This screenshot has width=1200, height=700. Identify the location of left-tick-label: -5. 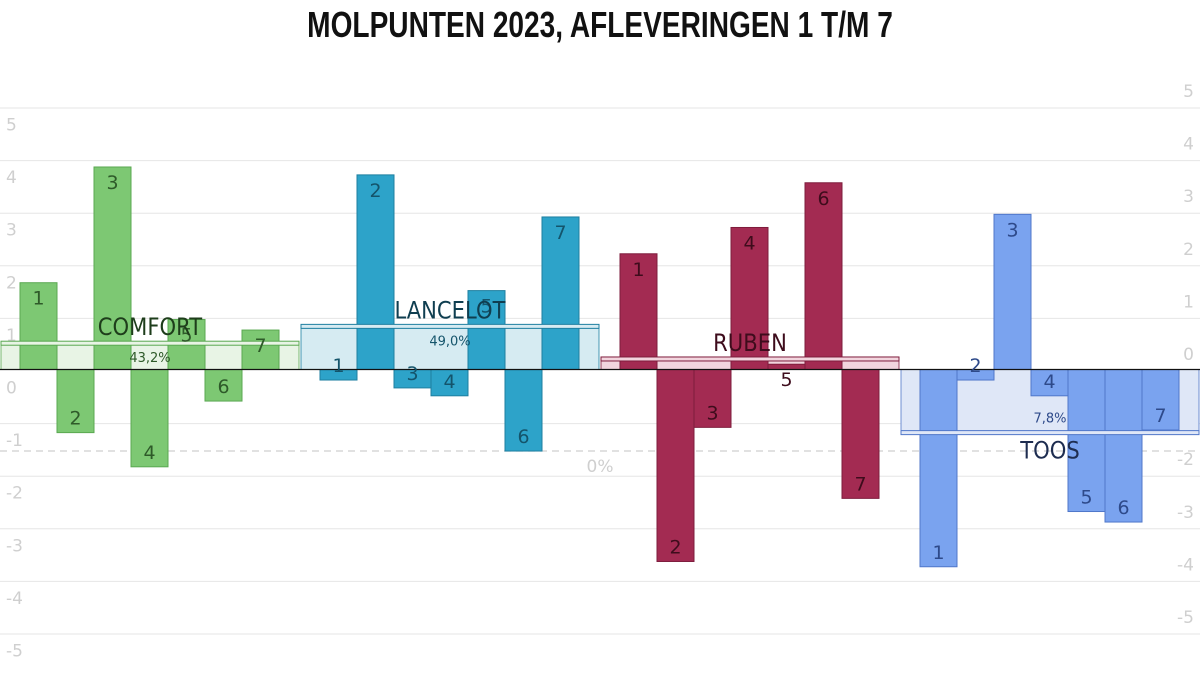
(14, 652).